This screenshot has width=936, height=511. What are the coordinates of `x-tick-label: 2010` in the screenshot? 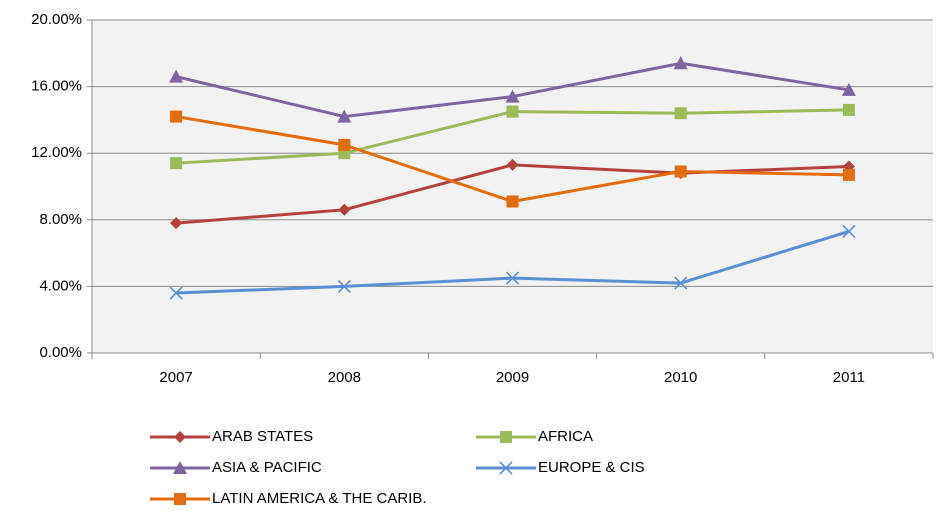 It's located at (680, 377).